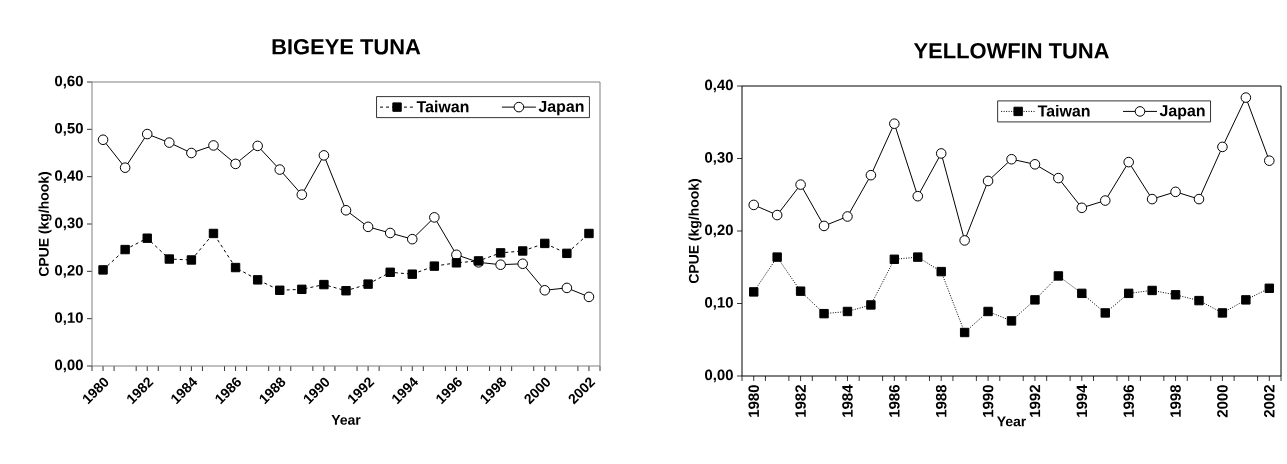 Image resolution: width=1287 pixels, height=464 pixels. What do you see at coordinates (1128, 401) in the screenshot?
I see `x-tick-label: 1996` at bounding box center [1128, 401].